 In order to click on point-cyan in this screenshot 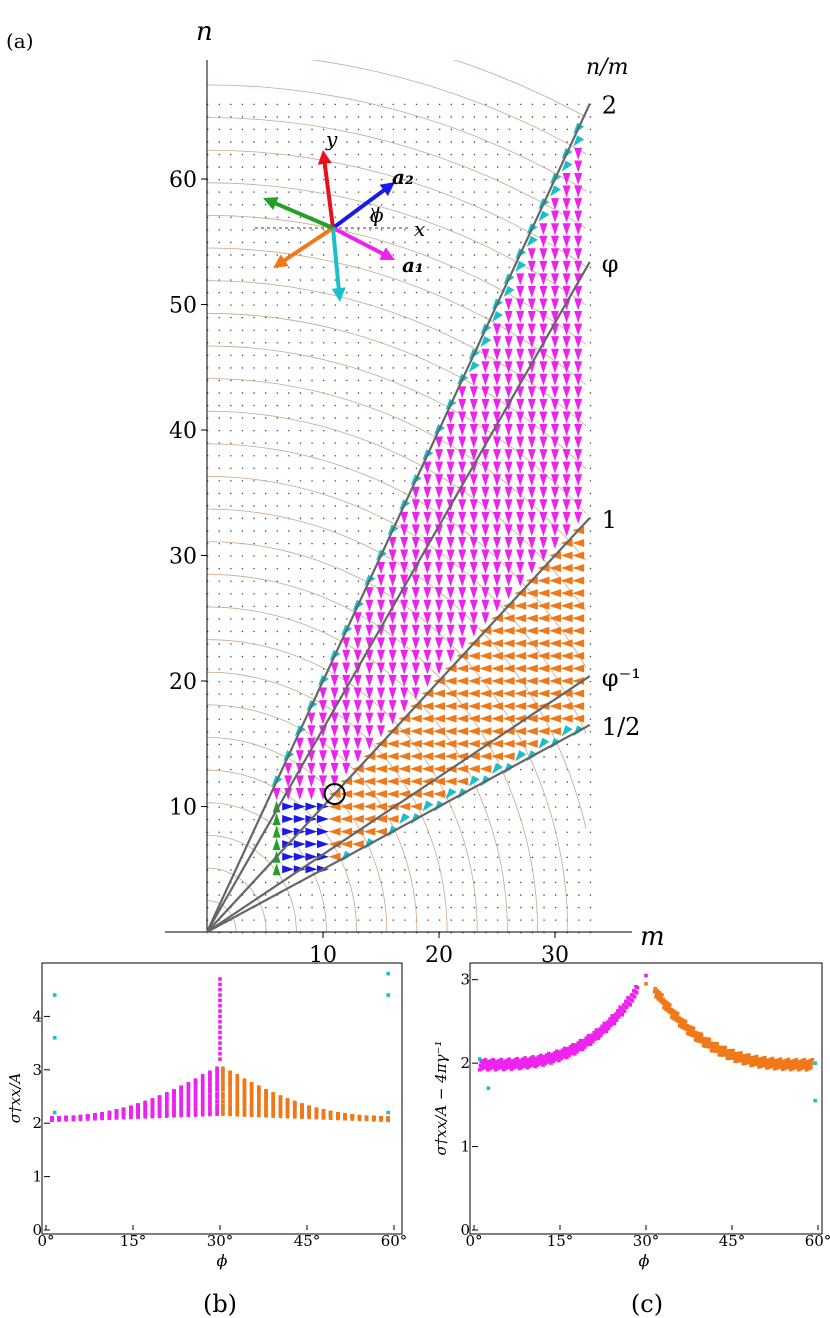, I will do `click(54, 995)`.